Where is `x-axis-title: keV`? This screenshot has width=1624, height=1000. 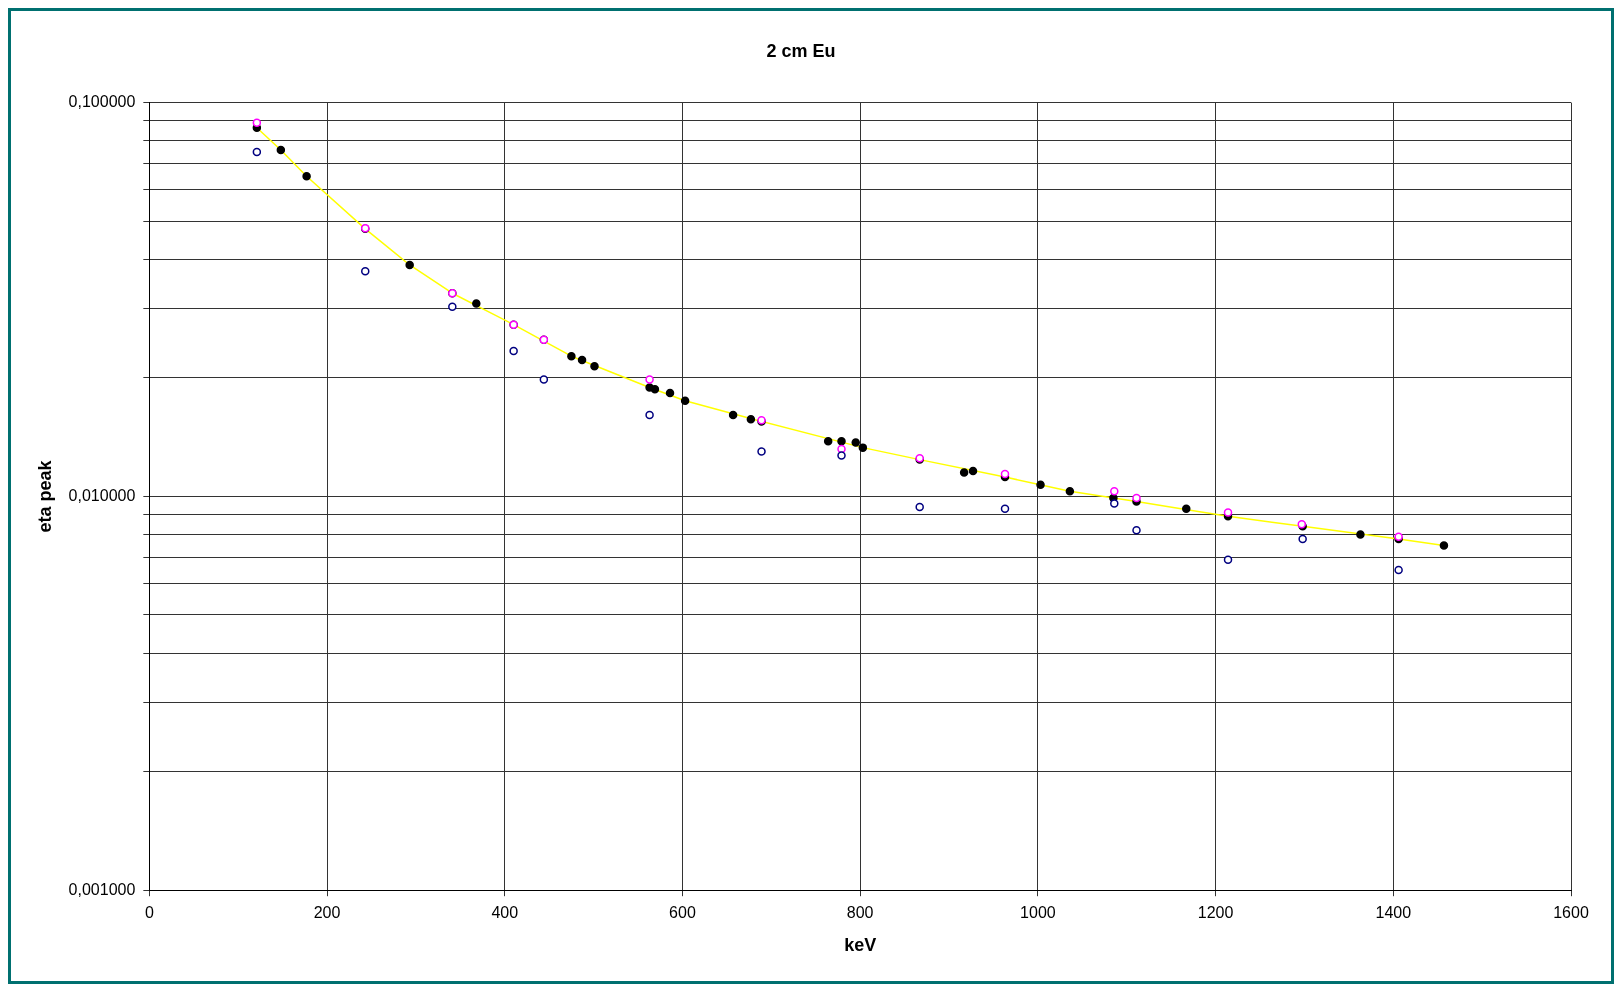 x-axis-title: keV is located at coordinates (860, 945).